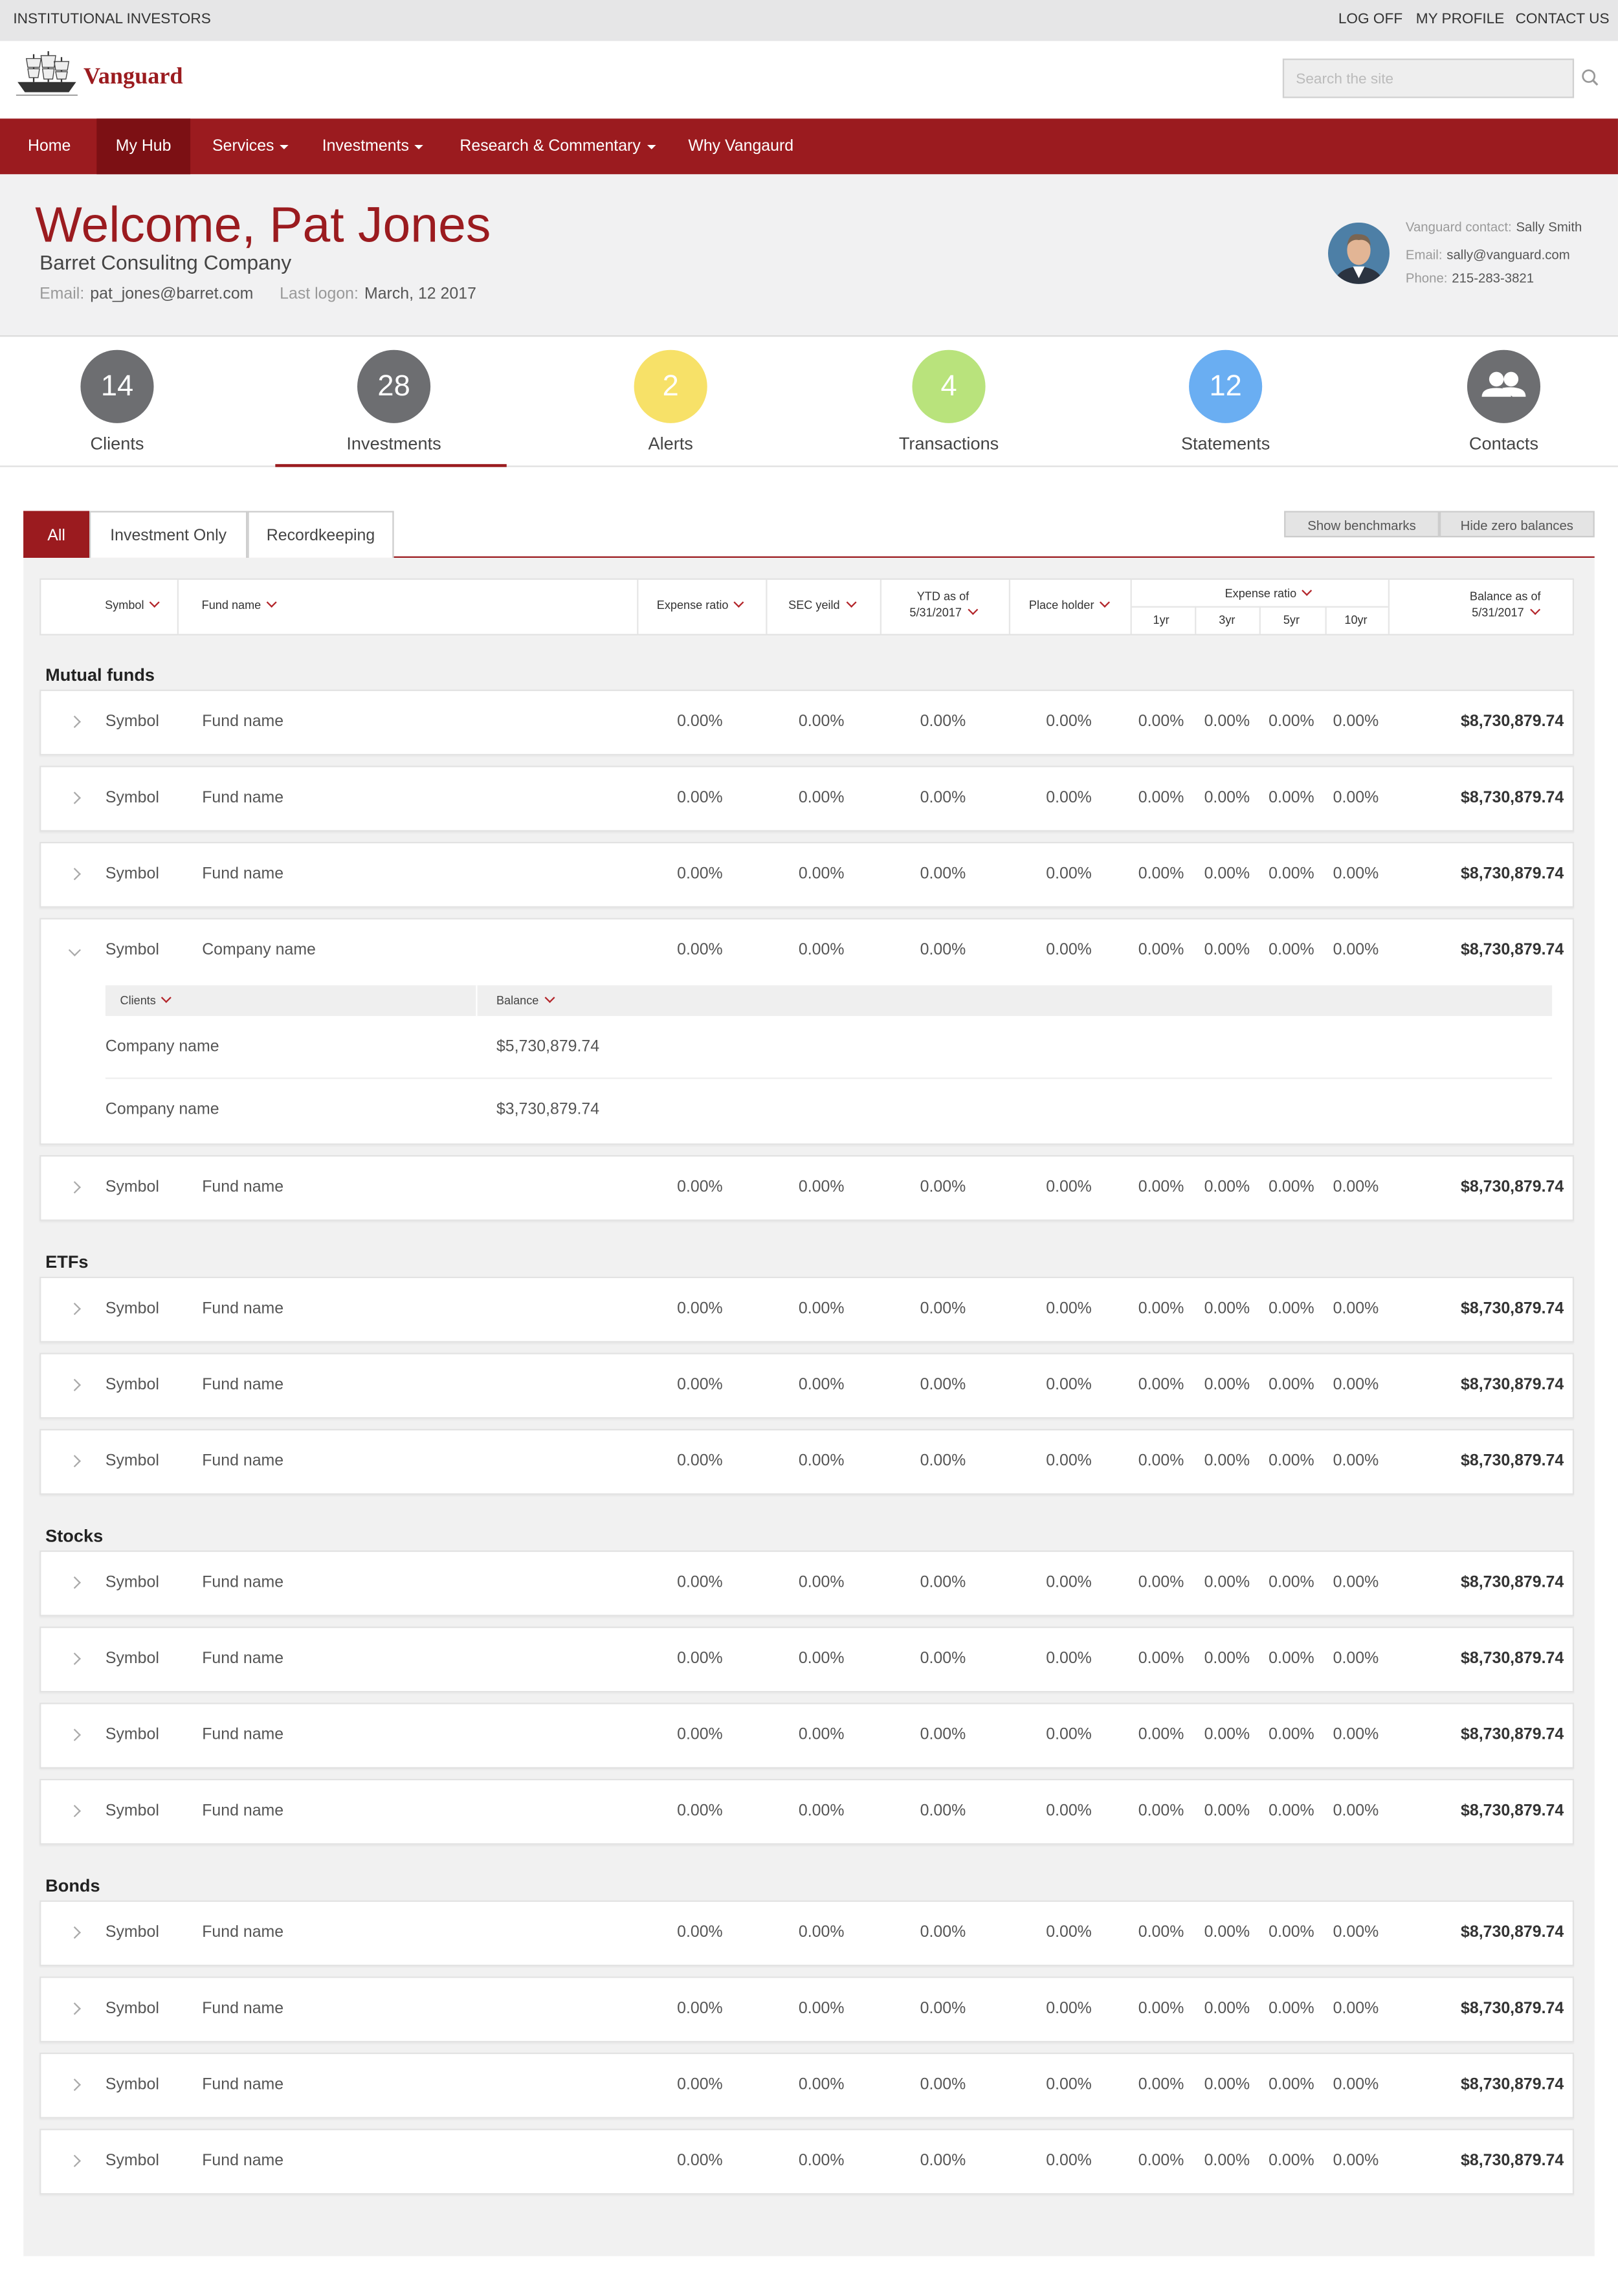 The image size is (1618, 2296). I want to click on stat-label: Statements, so click(1225, 444).